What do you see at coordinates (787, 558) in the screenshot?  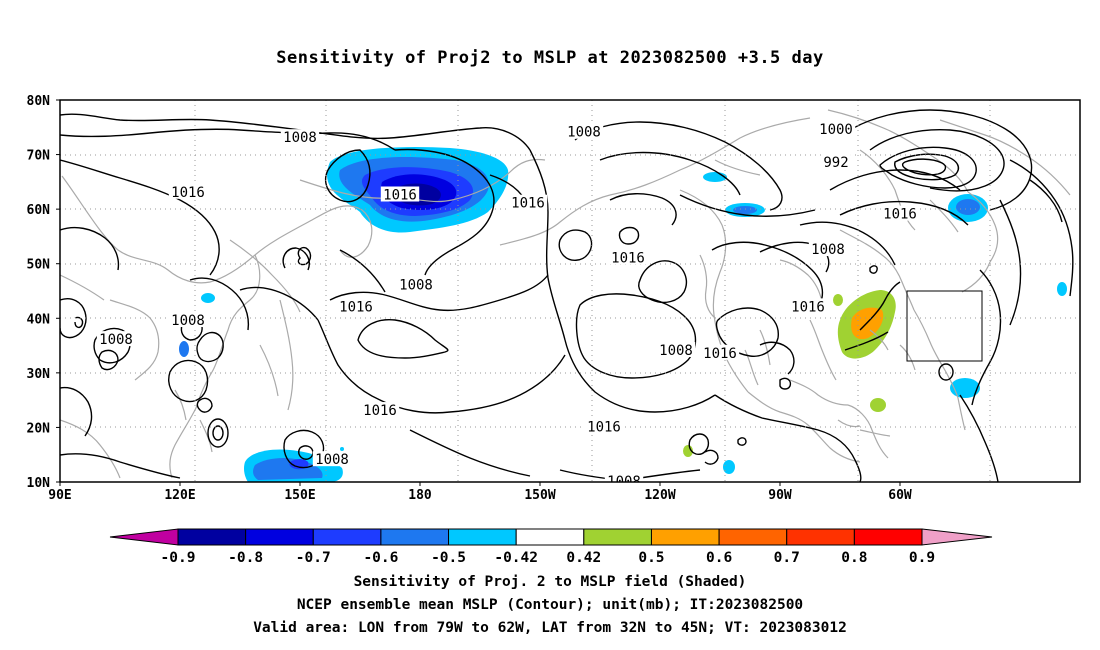 I see `colorbar-tick-label: 0.7` at bounding box center [787, 558].